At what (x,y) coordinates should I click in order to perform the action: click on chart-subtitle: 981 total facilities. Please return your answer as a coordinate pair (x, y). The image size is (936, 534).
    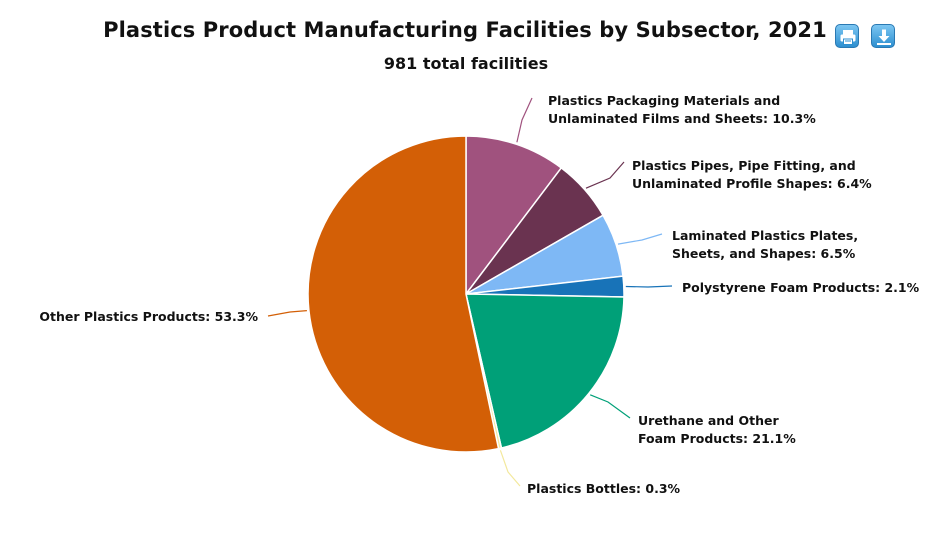
    Looking at the image, I should click on (466, 63).